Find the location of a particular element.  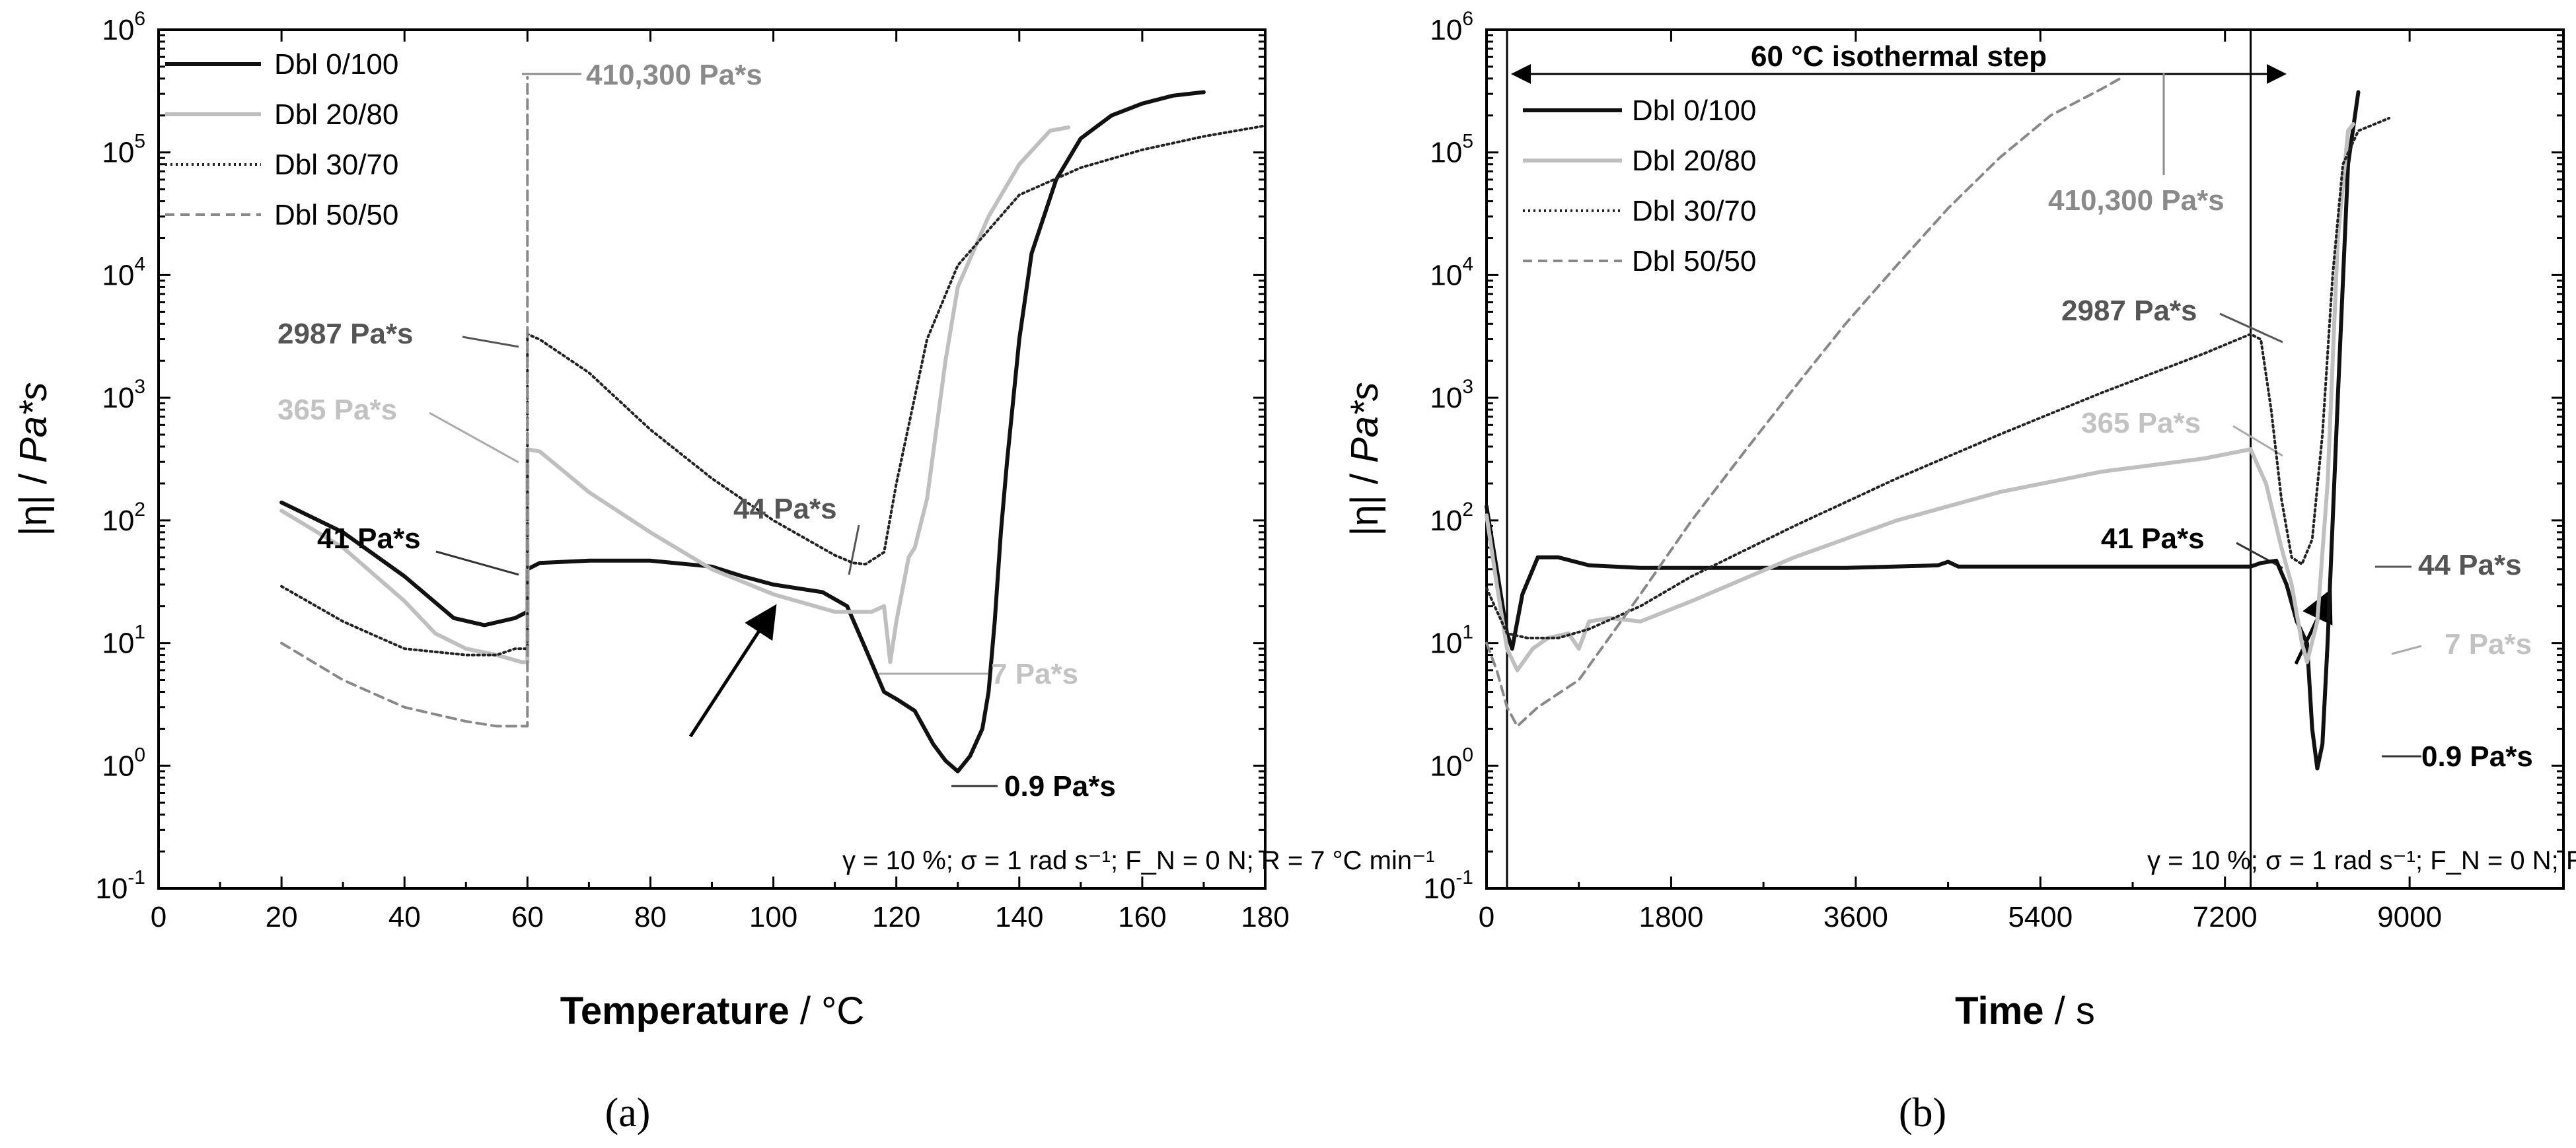

legend-a: Dbl 0/100 Dbl 20/80 Dbl 30/70 Dbl 50/50 is located at coordinates (281, 139).